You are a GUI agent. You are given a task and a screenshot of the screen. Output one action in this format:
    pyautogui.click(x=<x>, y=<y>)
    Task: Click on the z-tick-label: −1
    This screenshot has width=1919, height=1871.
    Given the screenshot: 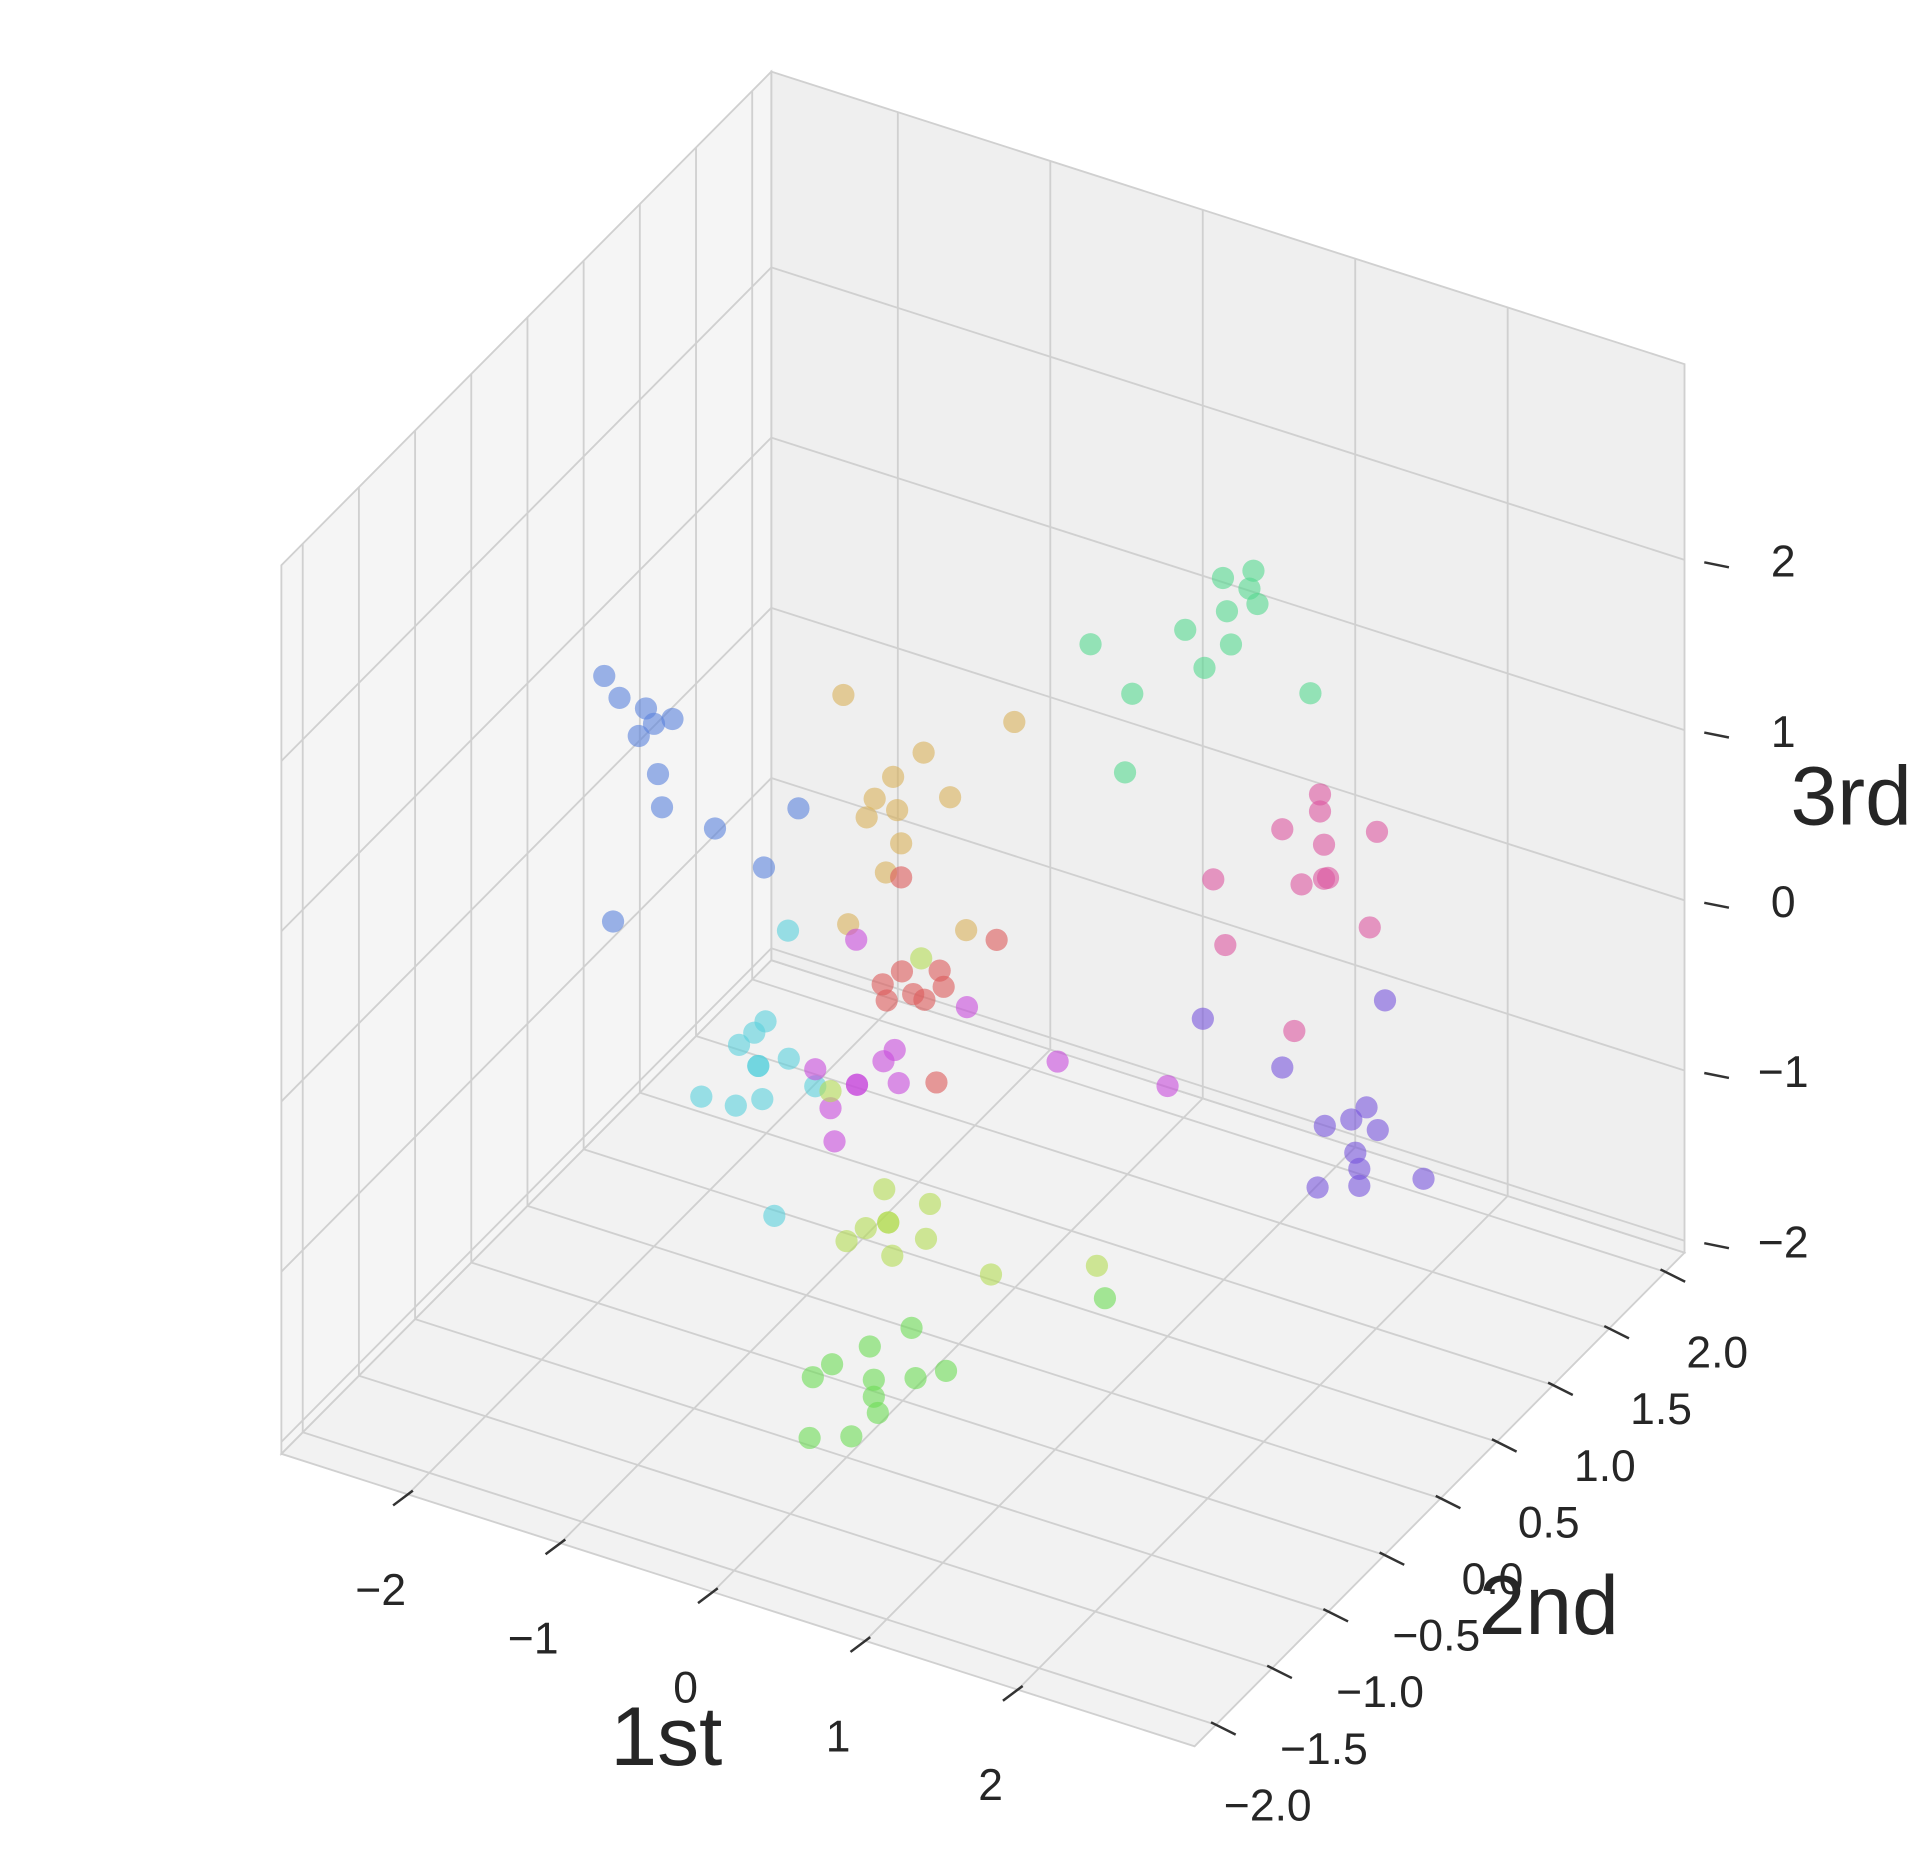 What is the action you would take?
    pyautogui.click(x=1783, y=1072)
    